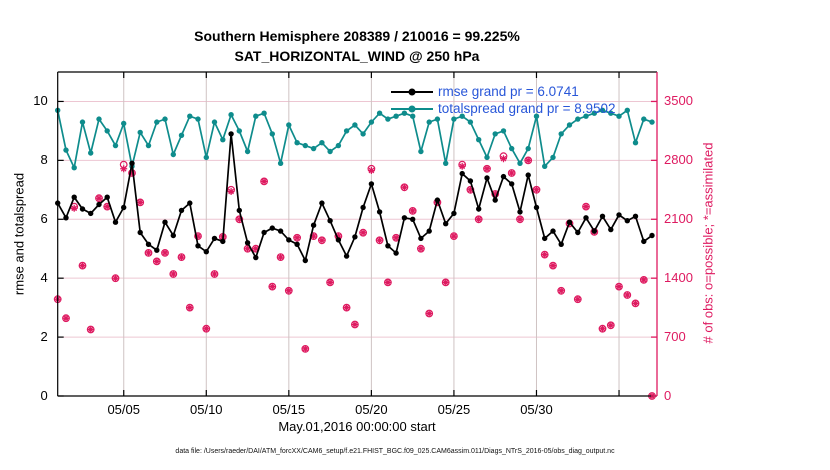 The image size is (830, 470). What do you see at coordinates (123, 409) in the screenshot?
I see `x-tick-label: 05/05` at bounding box center [123, 409].